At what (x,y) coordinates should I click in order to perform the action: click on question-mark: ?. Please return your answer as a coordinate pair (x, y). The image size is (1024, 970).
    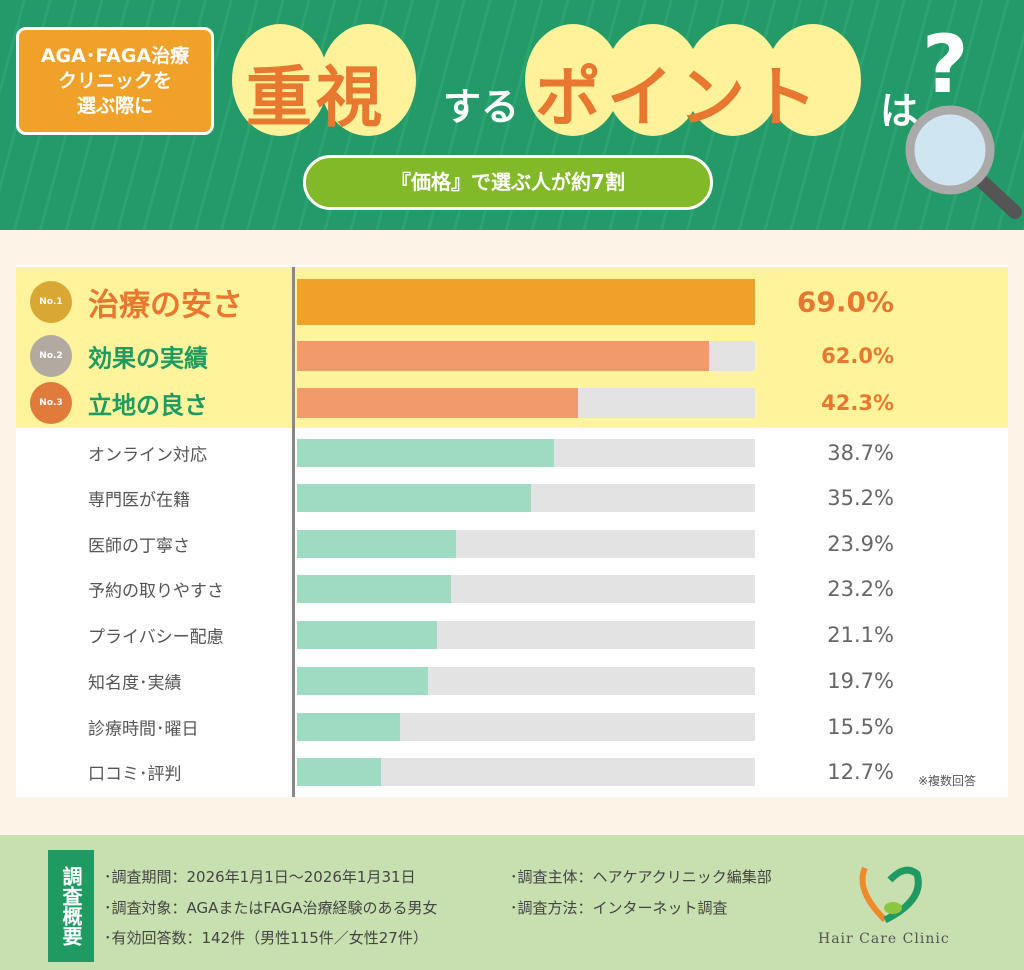
    Looking at the image, I should click on (945, 64).